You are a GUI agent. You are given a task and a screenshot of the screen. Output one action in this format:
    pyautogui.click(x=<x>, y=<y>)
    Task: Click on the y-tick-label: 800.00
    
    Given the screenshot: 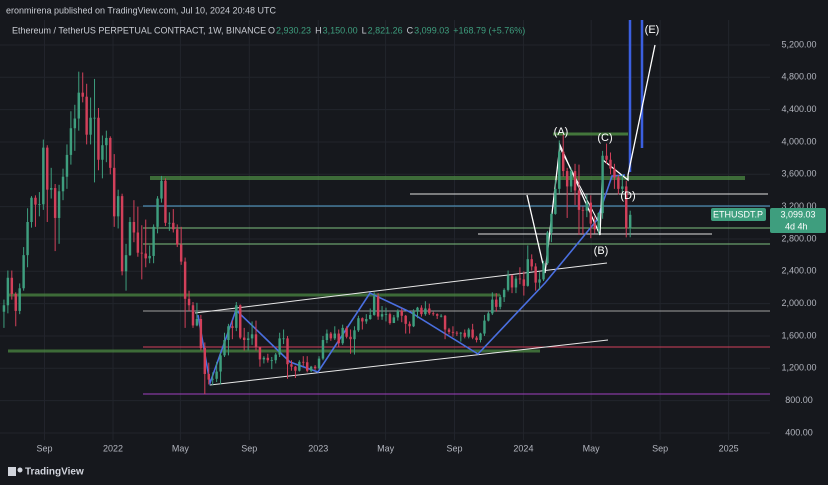 What is the action you would take?
    pyautogui.click(x=799, y=400)
    